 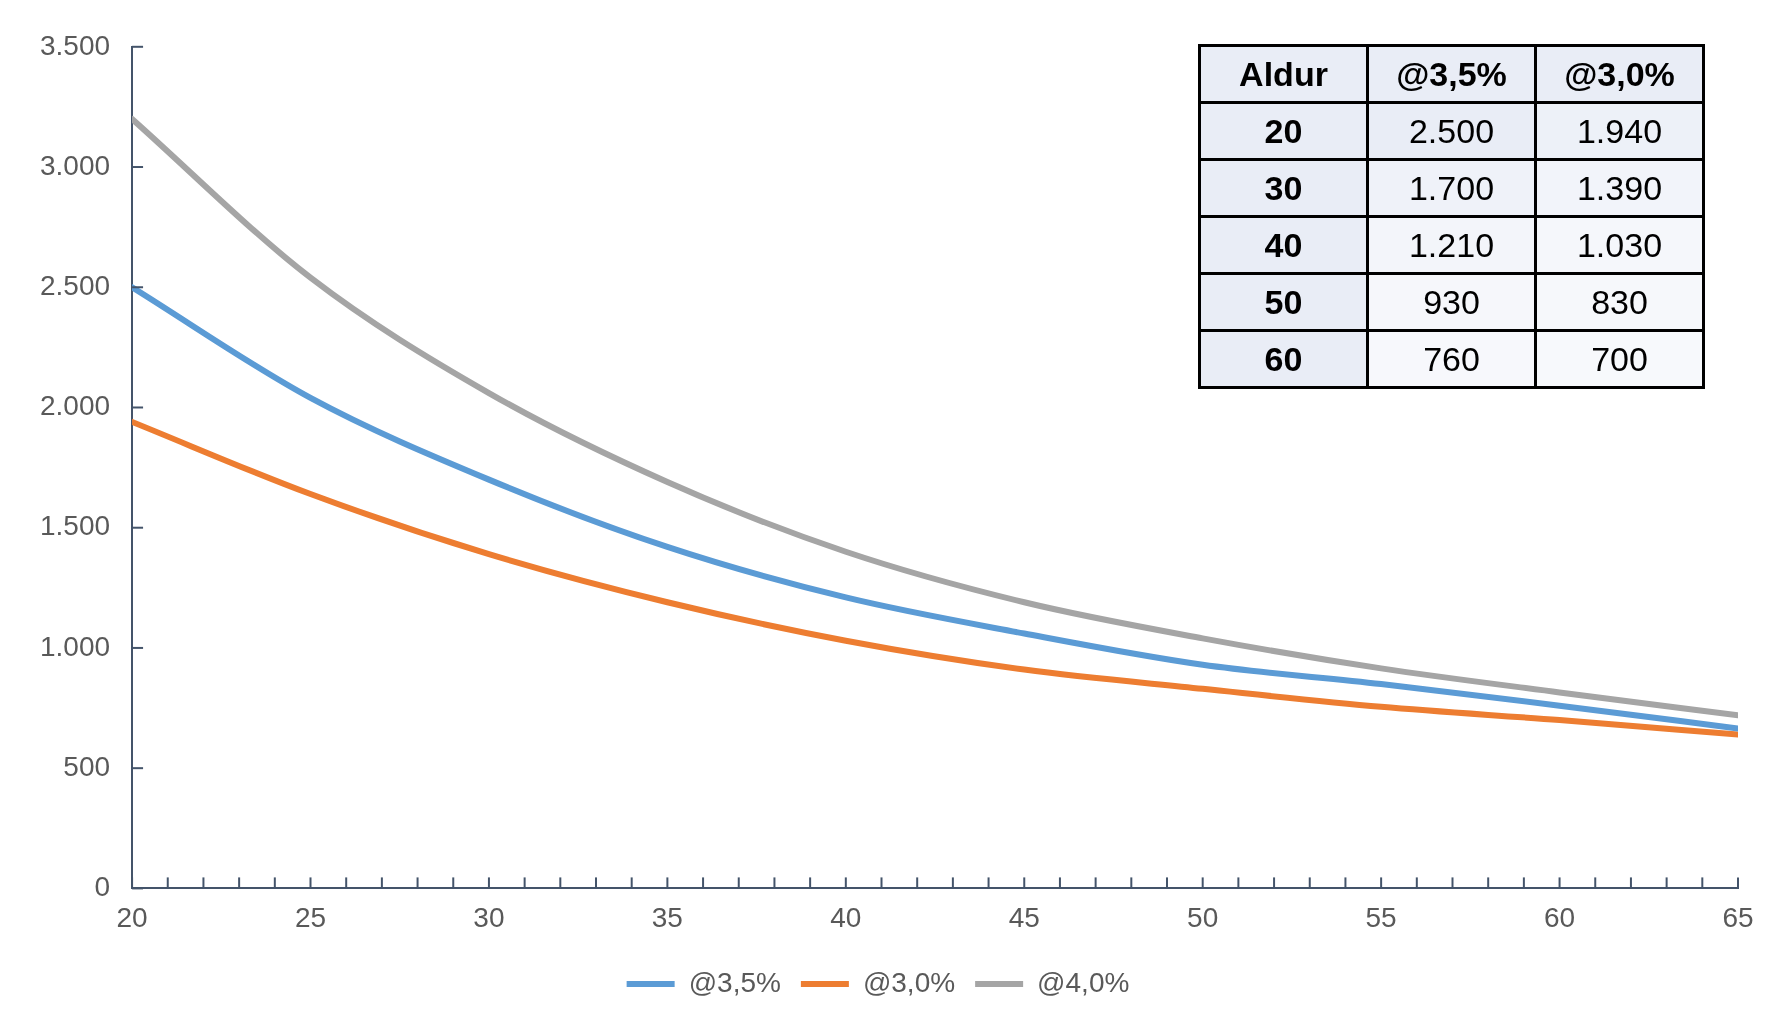 I want to click on x-tick-label: 35, so click(x=667, y=917).